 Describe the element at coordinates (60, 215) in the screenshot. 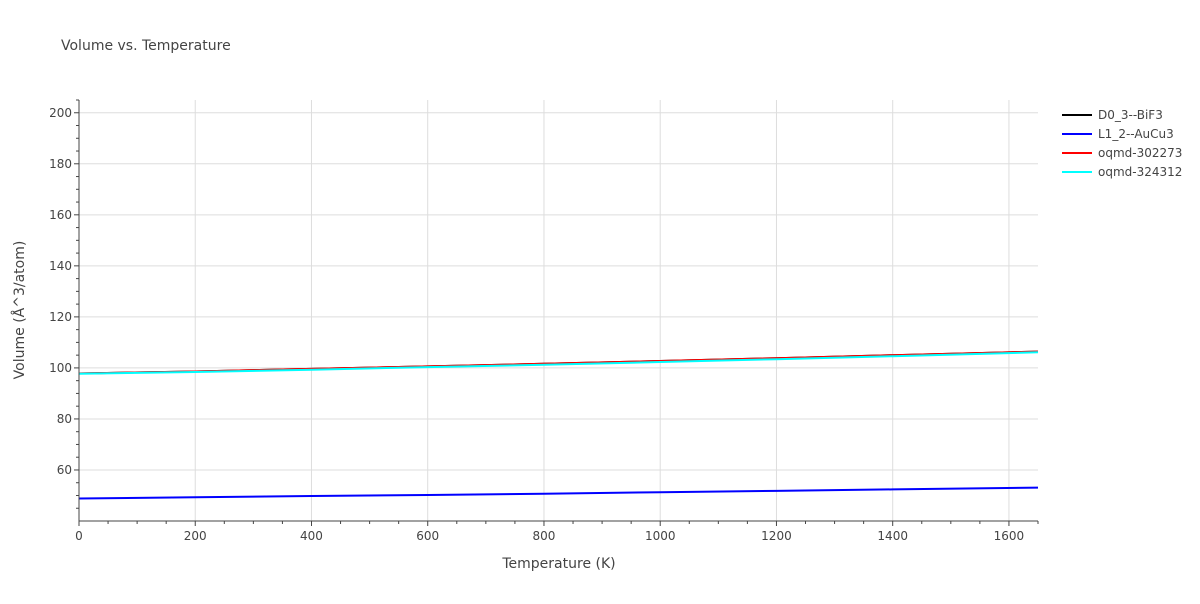

I see `y-tick-label: 160` at that location.